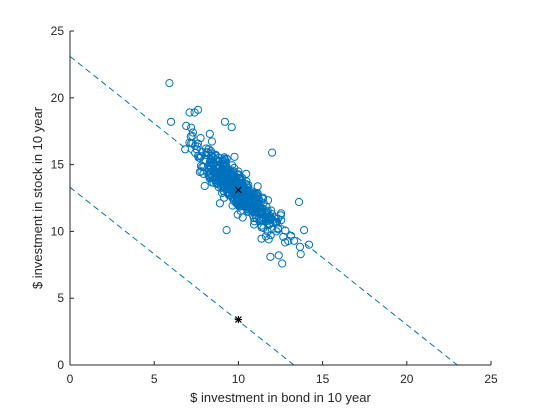  Describe the element at coordinates (238, 255) in the screenshot. I see `special-markers` at that location.